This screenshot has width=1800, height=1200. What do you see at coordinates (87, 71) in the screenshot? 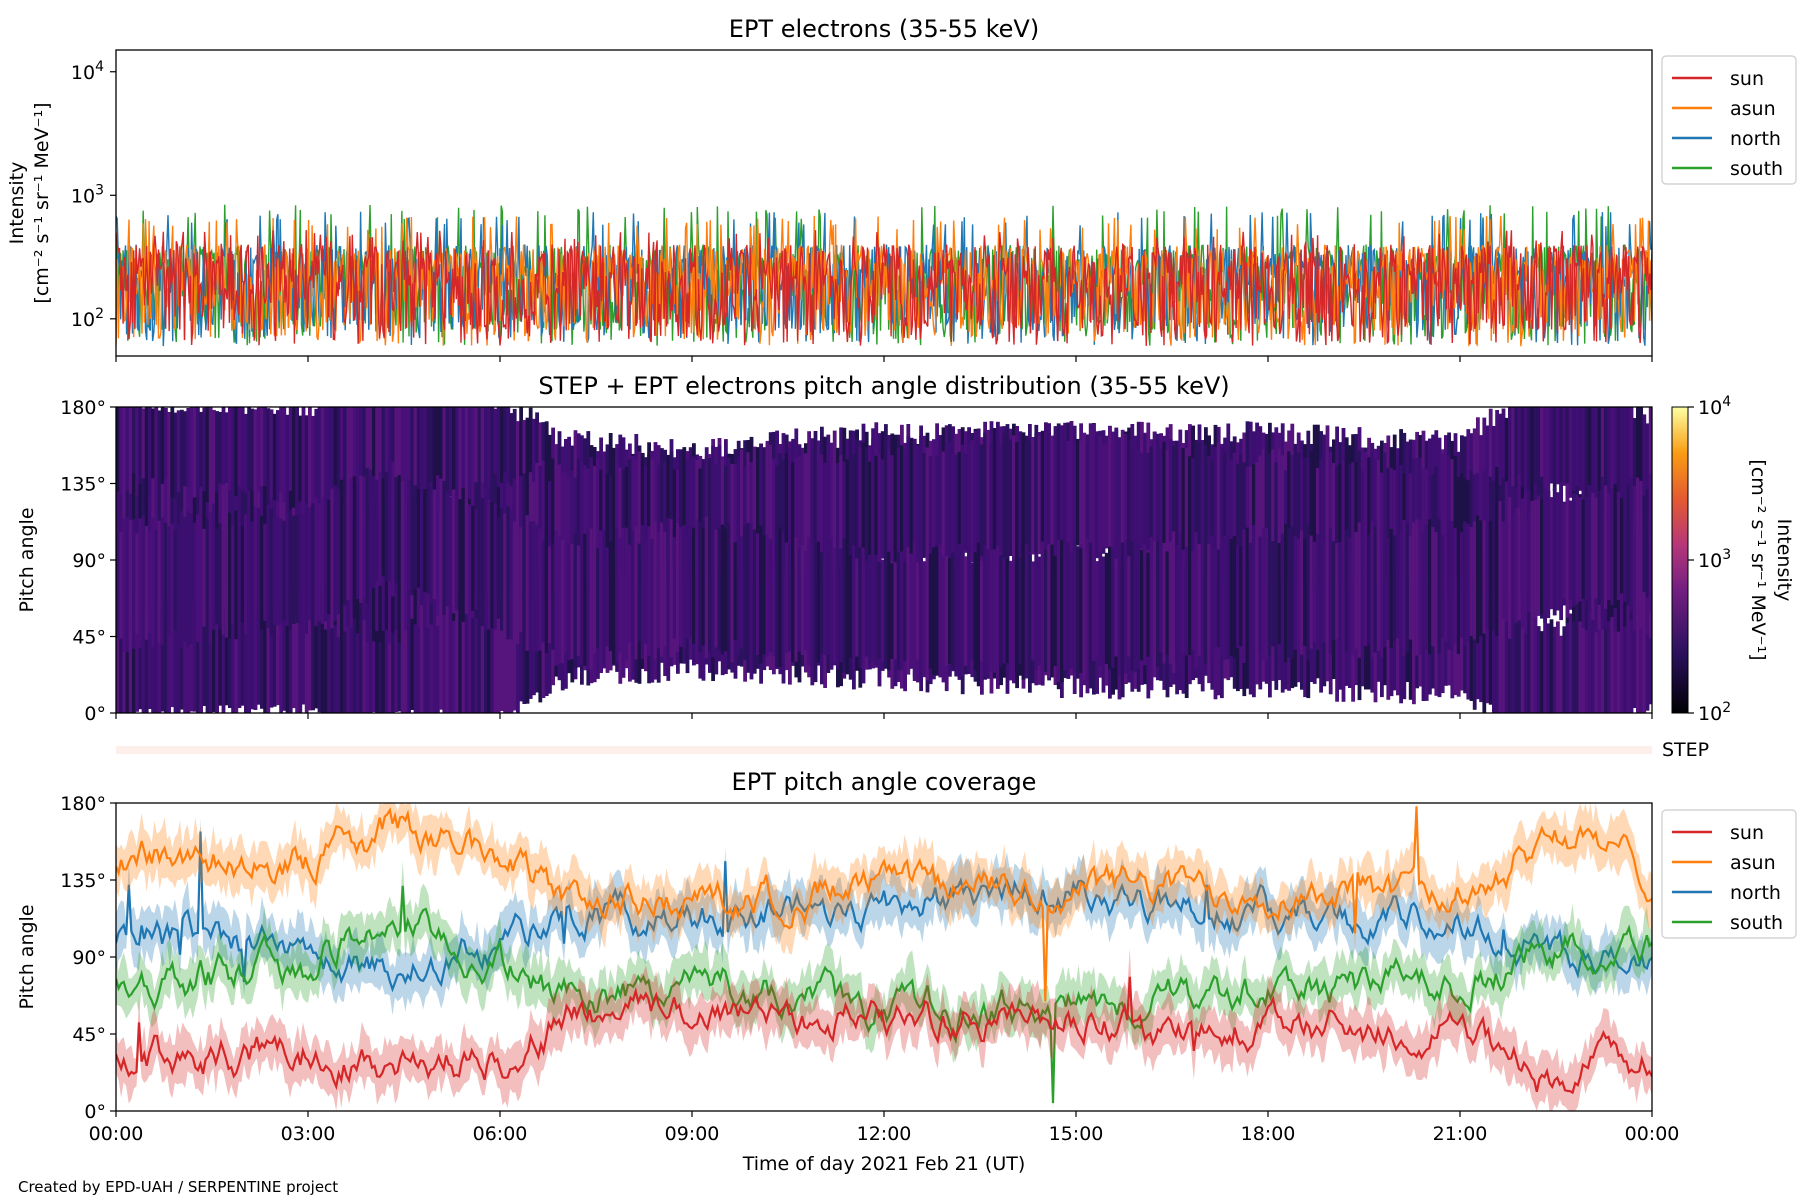
I see `y-tick-label: 104` at bounding box center [87, 71].